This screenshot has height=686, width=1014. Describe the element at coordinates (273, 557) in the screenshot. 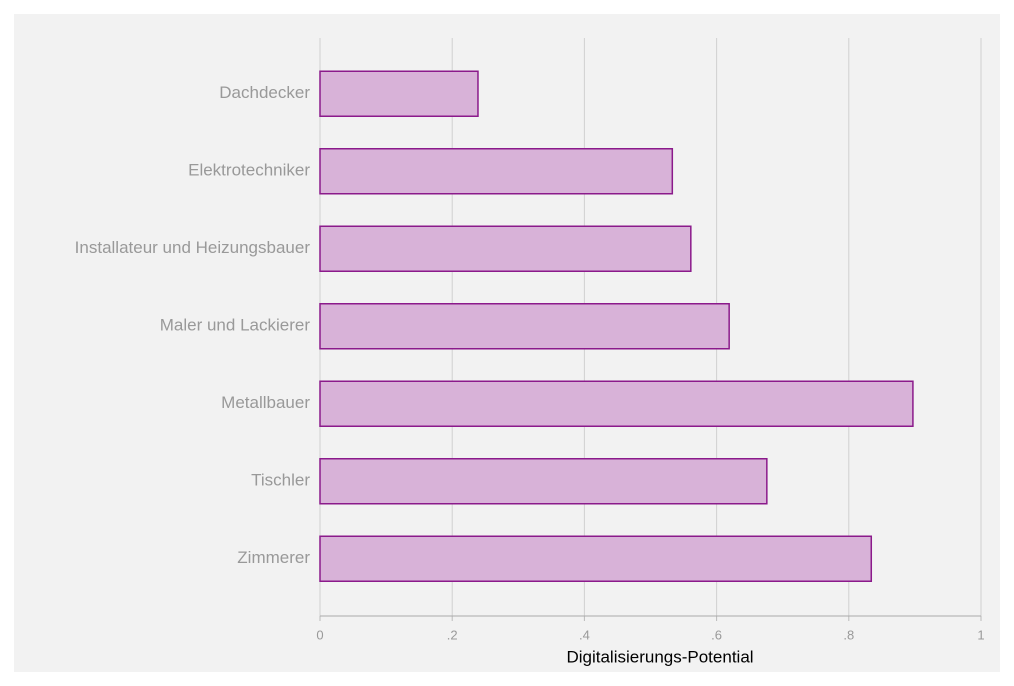

I see `y-tick-label: Zimmerer` at that location.